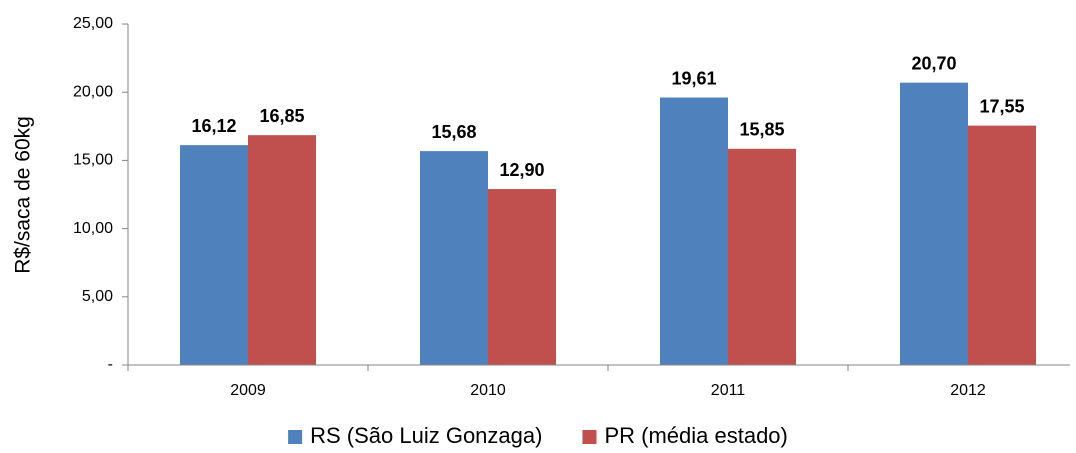 Image resolution: width=1076 pixels, height=453 pixels. What do you see at coordinates (968, 390) in the screenshot?
I see `x-tick-label: 2012` at bounding box center [968, 390].